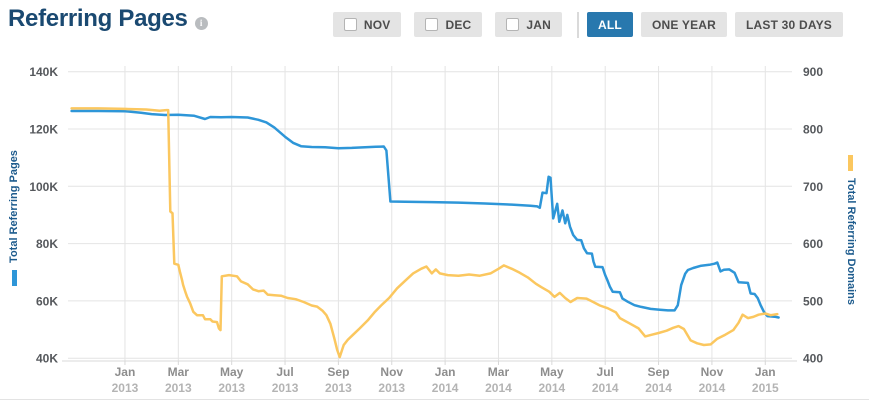 This screenshot has height=400, width=869. I want to click on left-axis-tick-label: 40K, so click(47, 359).